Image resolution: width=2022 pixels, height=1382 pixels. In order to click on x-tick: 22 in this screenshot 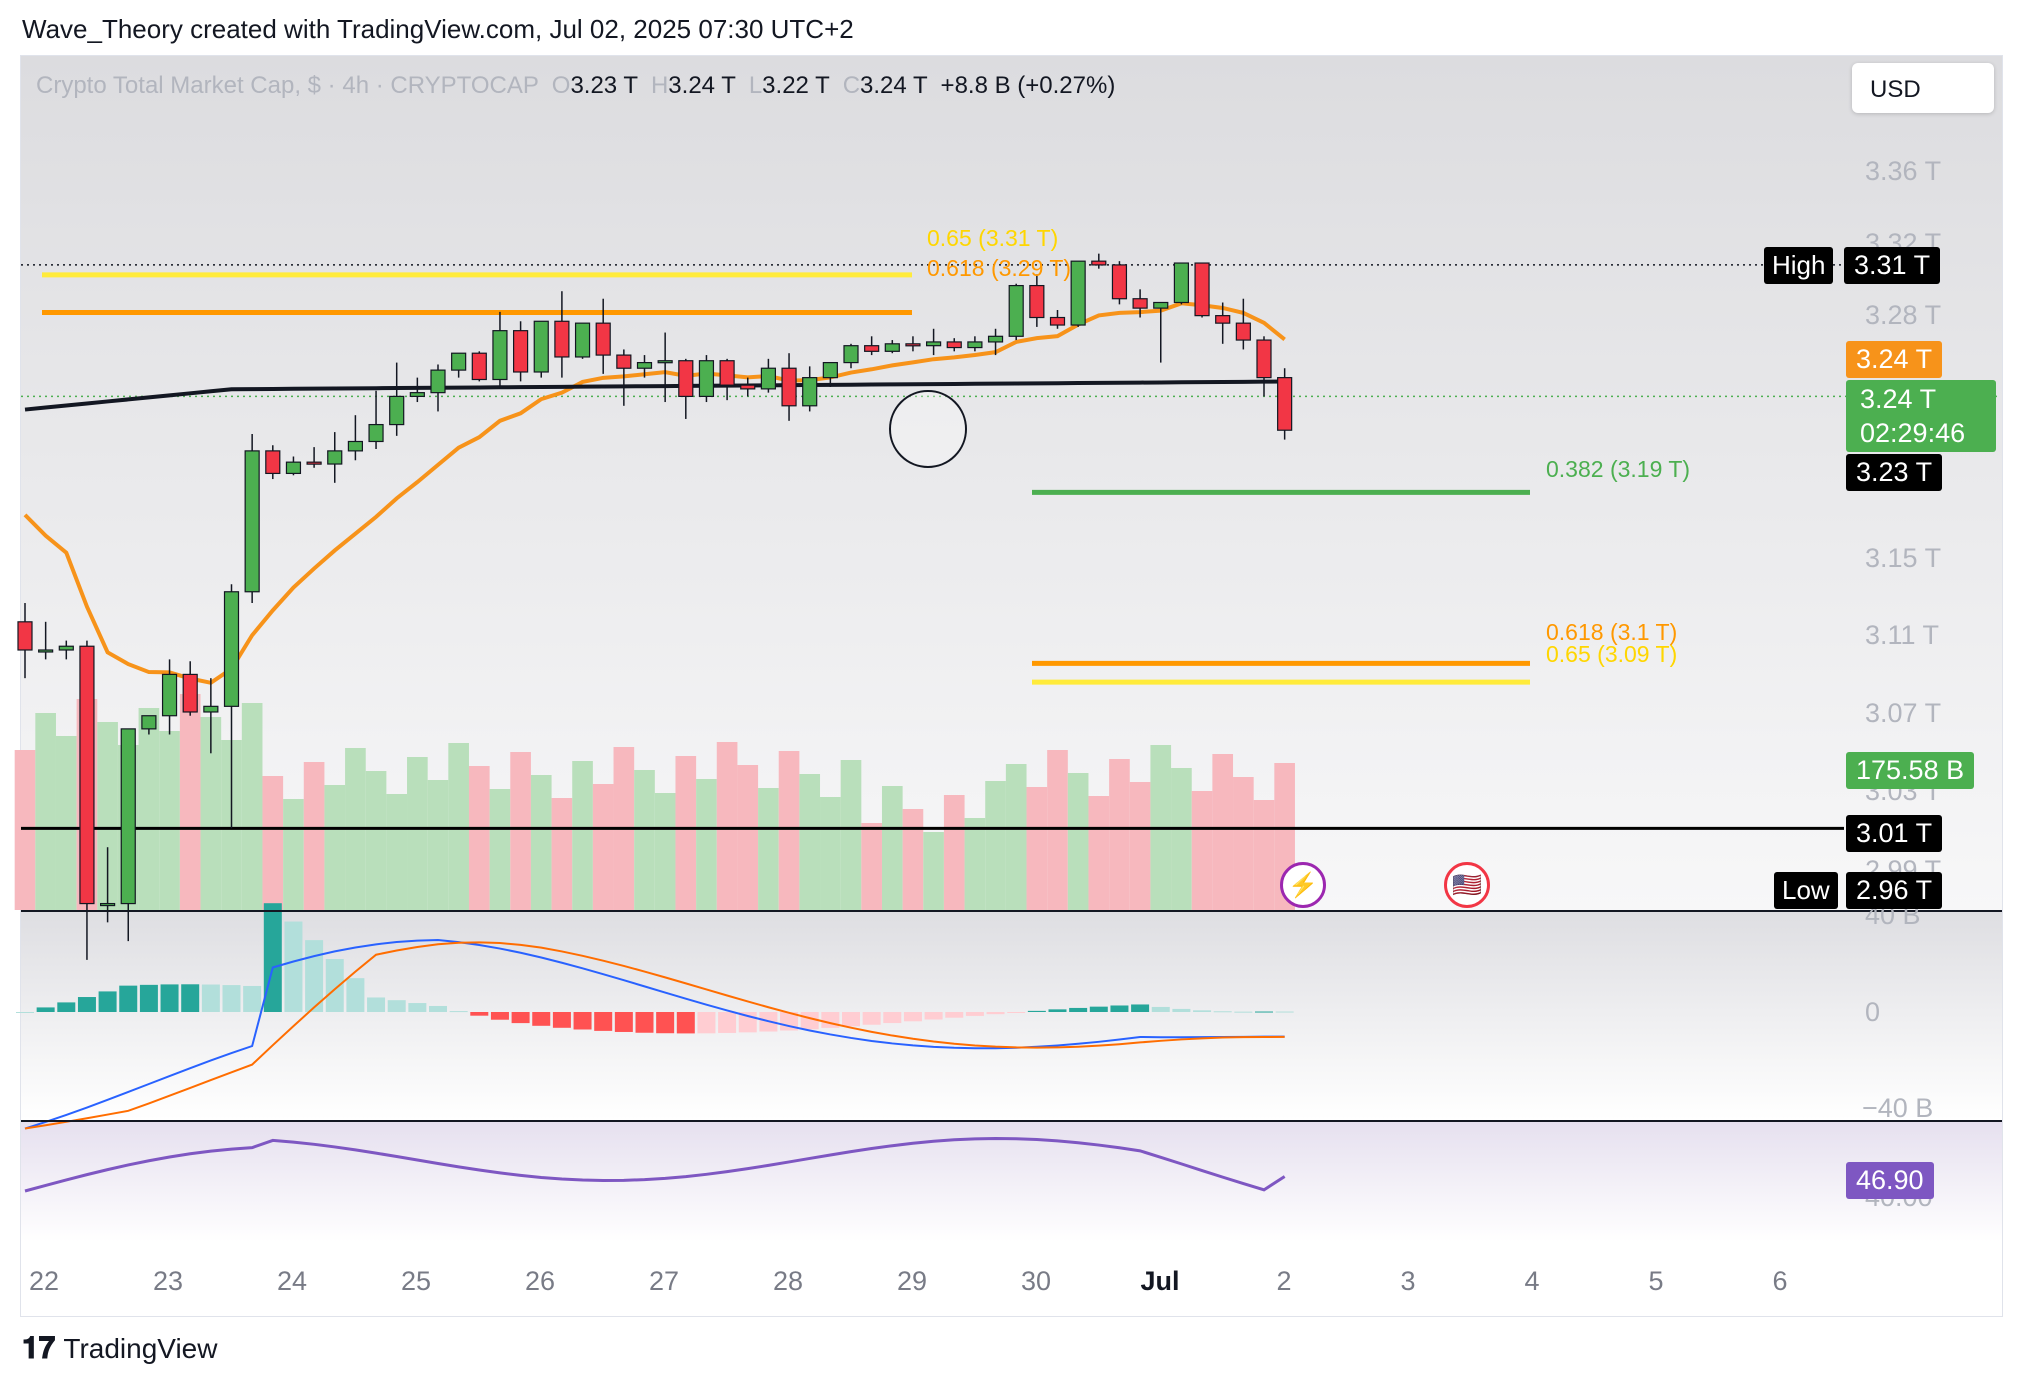, I will do `click(44, 1281)`.